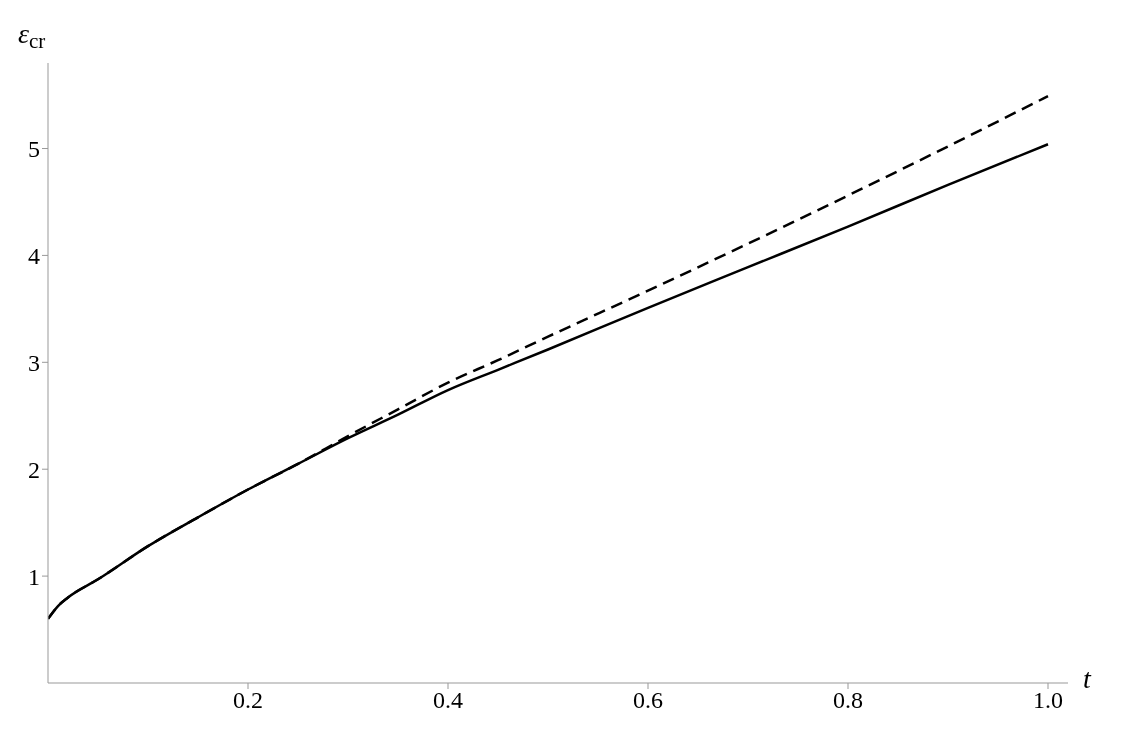 This screenshot has width=1125, height=740. Describe the element at coordinates (448, 700) in the screenshot. I see `x-tick-label: 0.4` at that location.